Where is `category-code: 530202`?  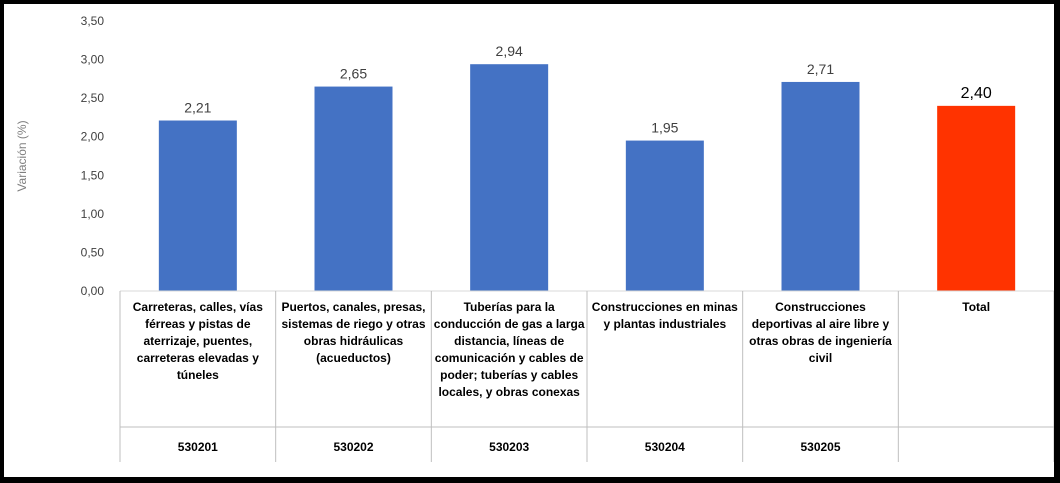 category-code: 530202 is located at coordinates (353, 447).